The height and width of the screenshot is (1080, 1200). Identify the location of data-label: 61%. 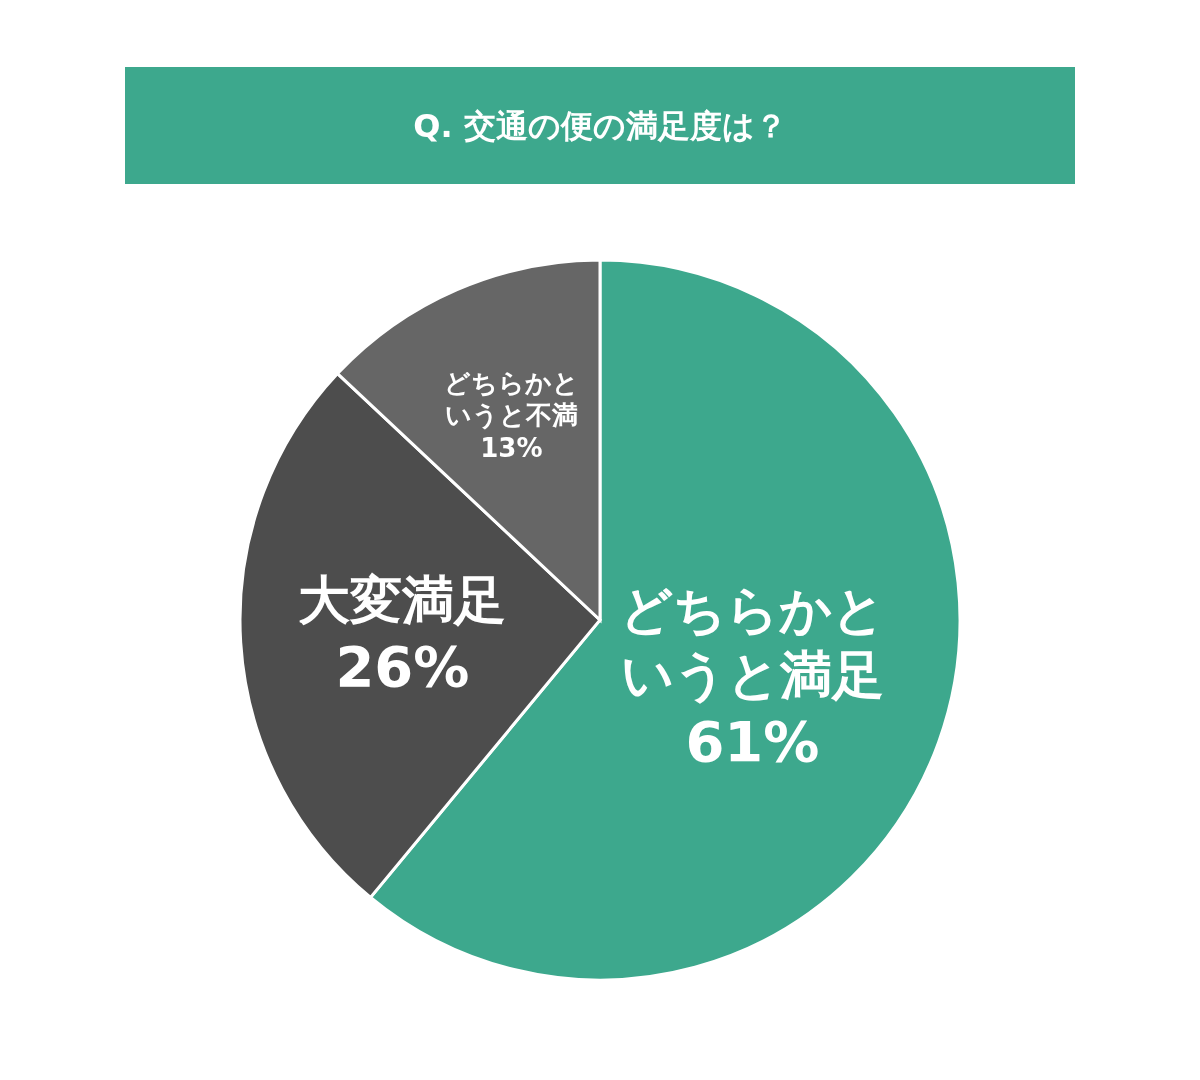
(752, 741).